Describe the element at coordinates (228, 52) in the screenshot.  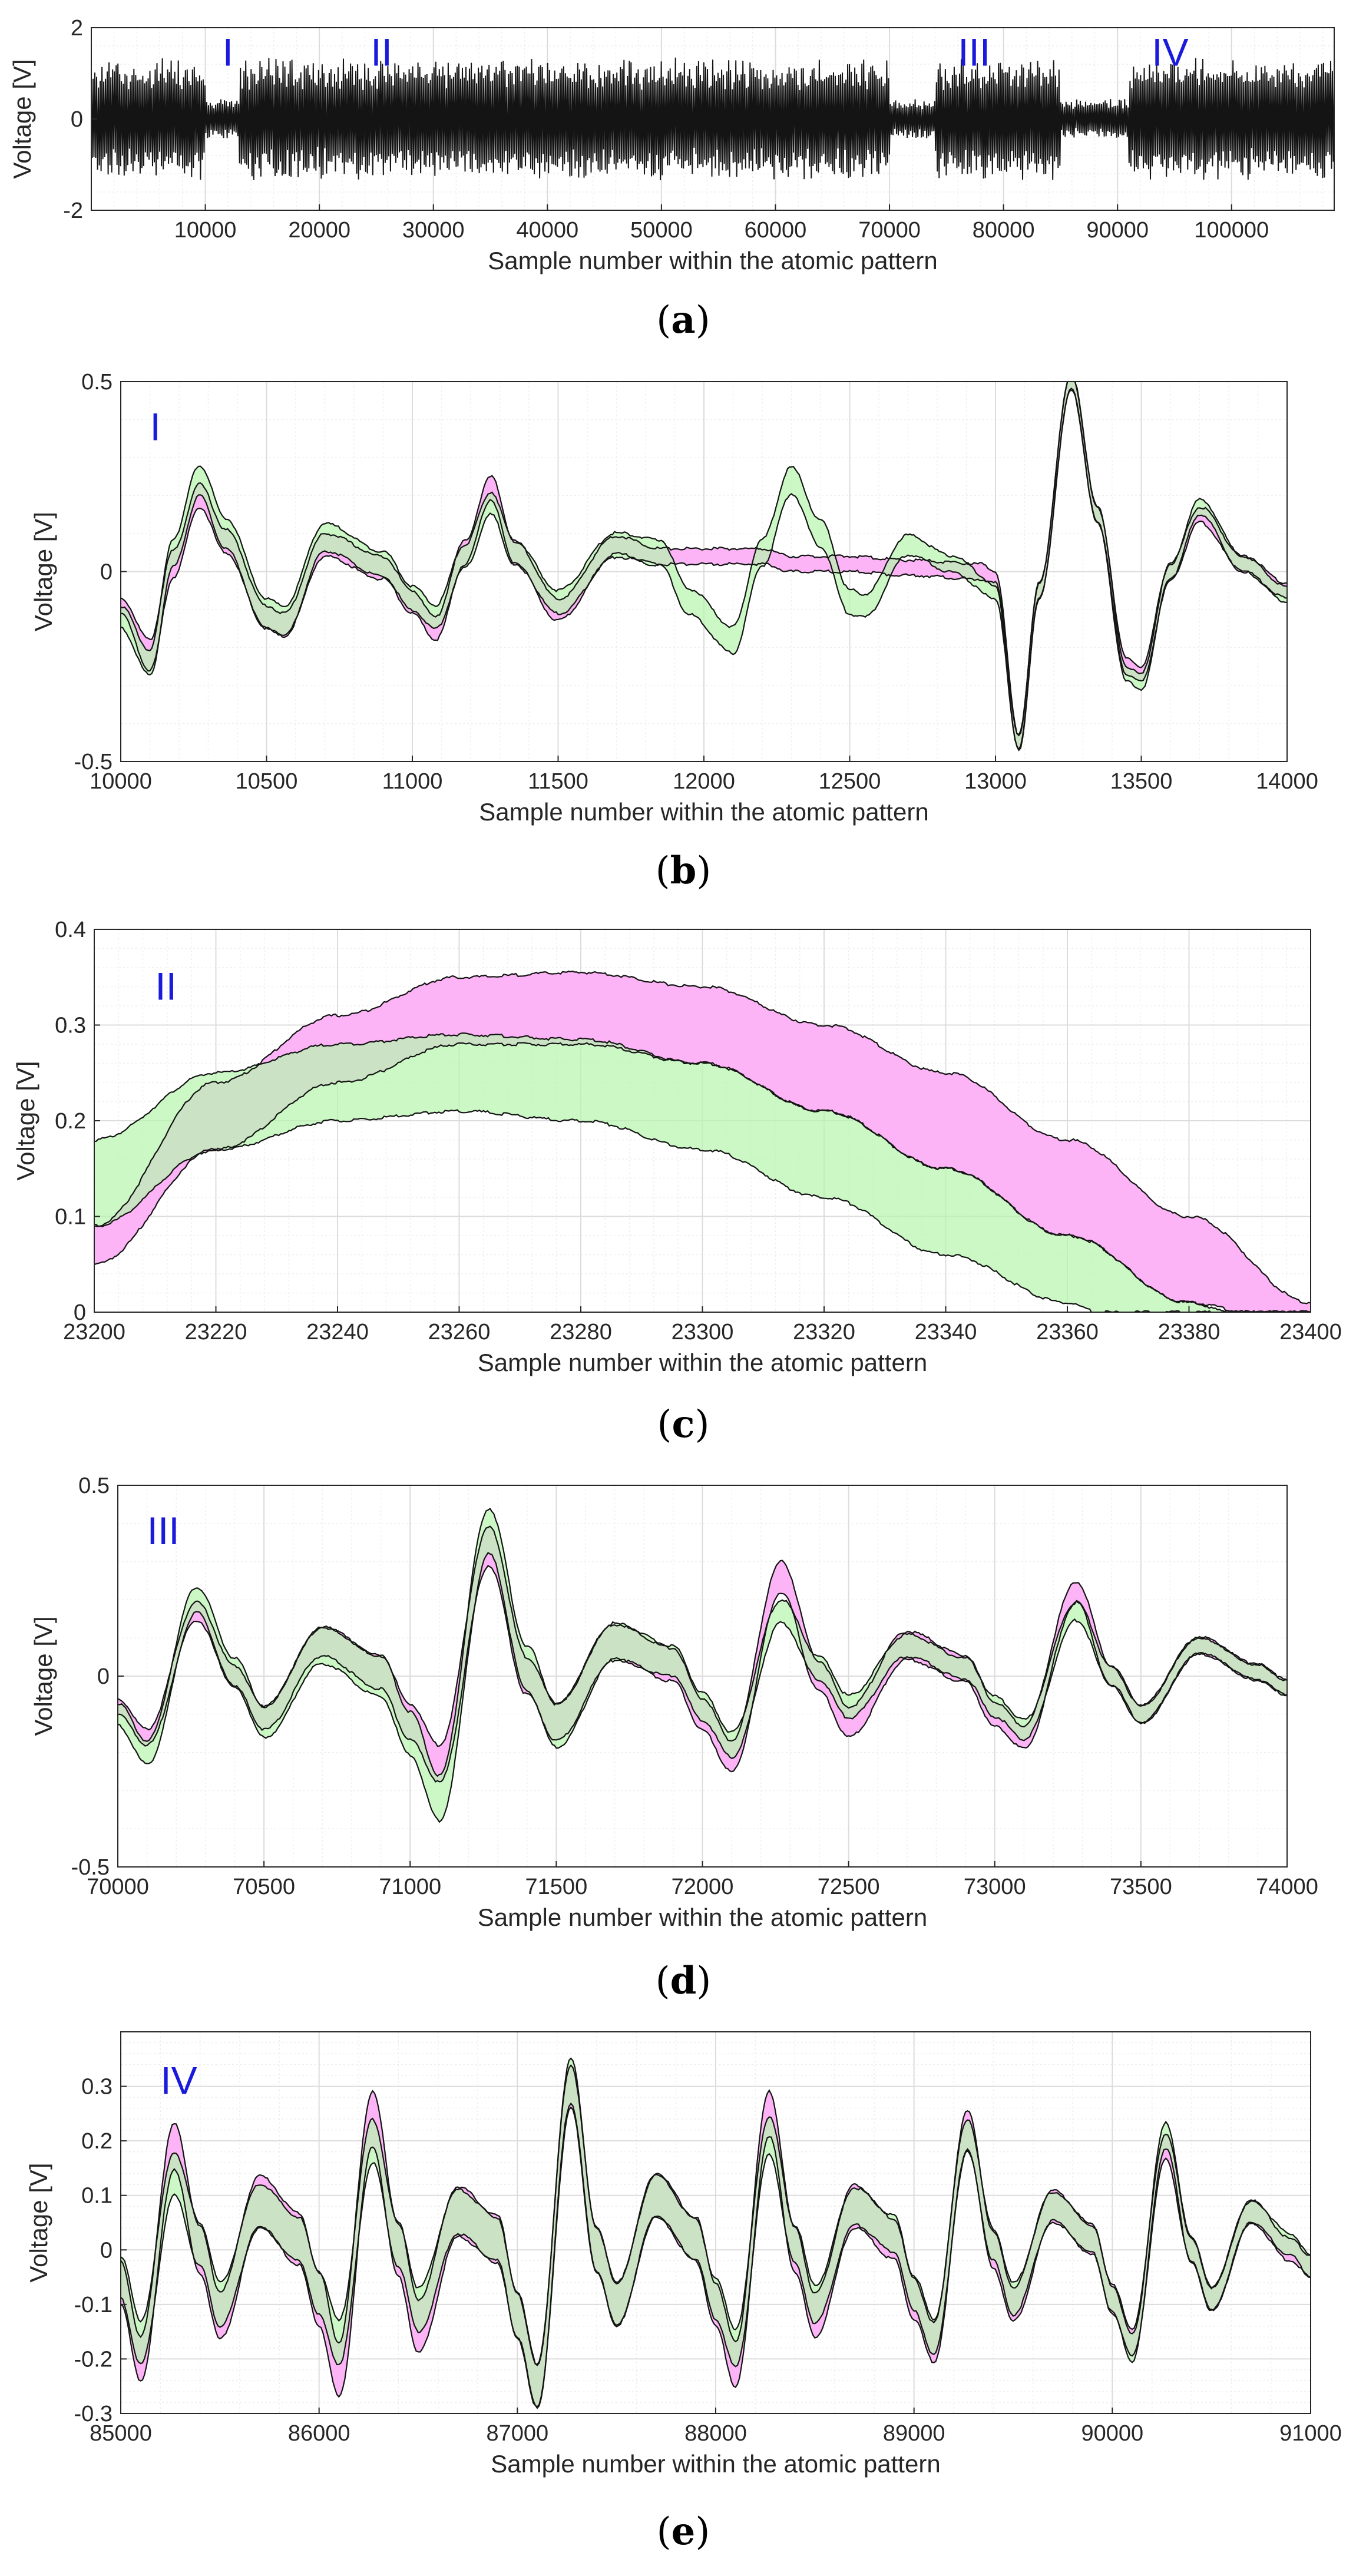
I see `region-label: I` at that location.